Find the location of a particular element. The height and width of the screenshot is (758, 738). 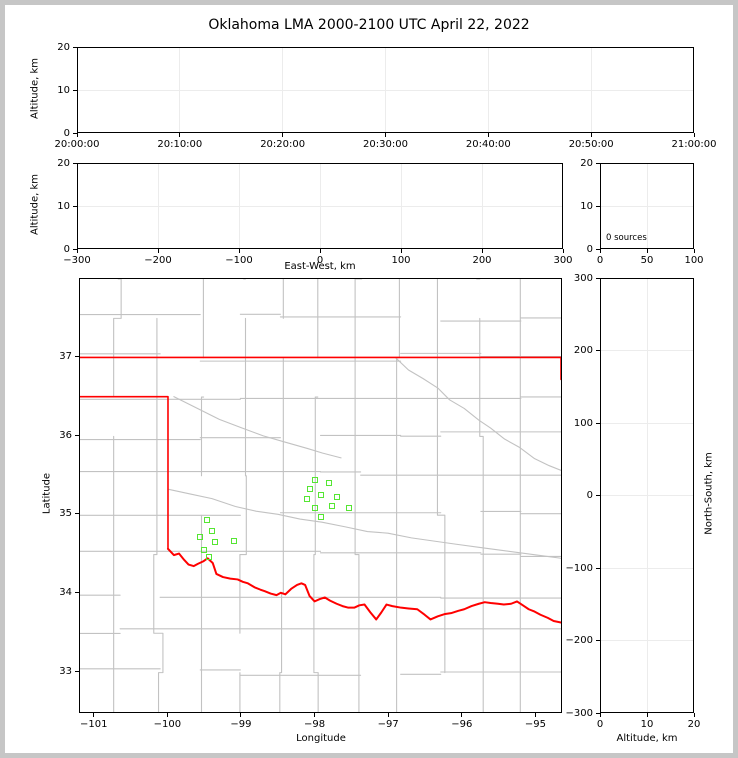

panel-time-height is located at coordinates (385, 90).